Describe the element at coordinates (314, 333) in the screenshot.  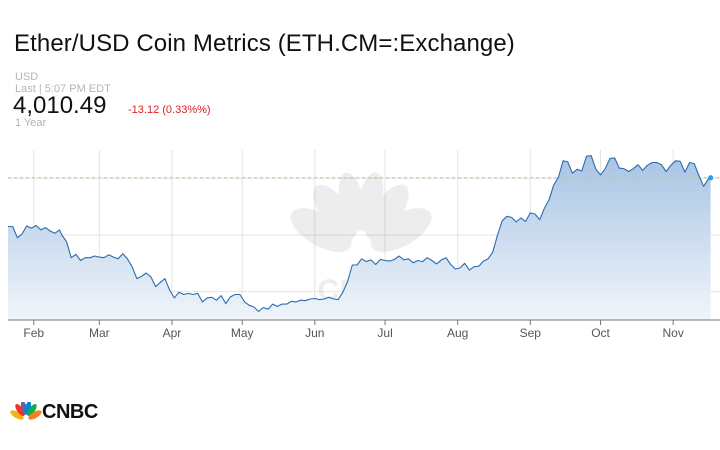
I see `x-tick-label: Jun` at that location.